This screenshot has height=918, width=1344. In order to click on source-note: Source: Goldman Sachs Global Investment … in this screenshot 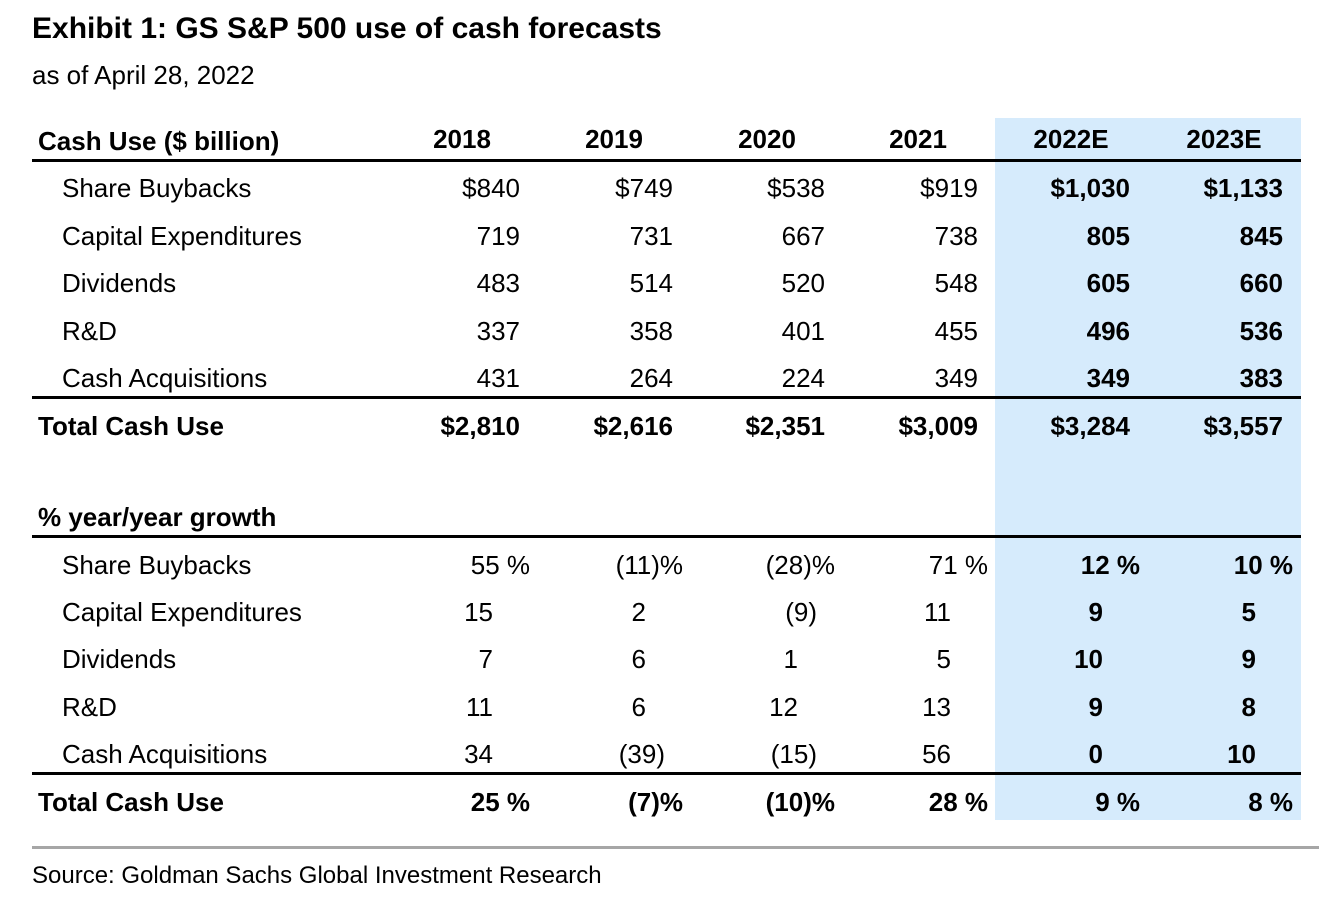, I will do `click(317, 875)`.